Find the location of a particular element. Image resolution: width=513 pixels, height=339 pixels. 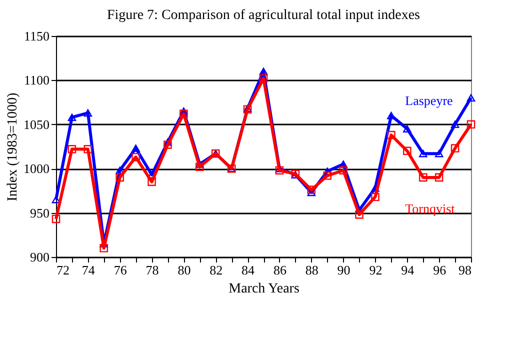

x-tick-label: 80 is located at coordinates (184, 270).